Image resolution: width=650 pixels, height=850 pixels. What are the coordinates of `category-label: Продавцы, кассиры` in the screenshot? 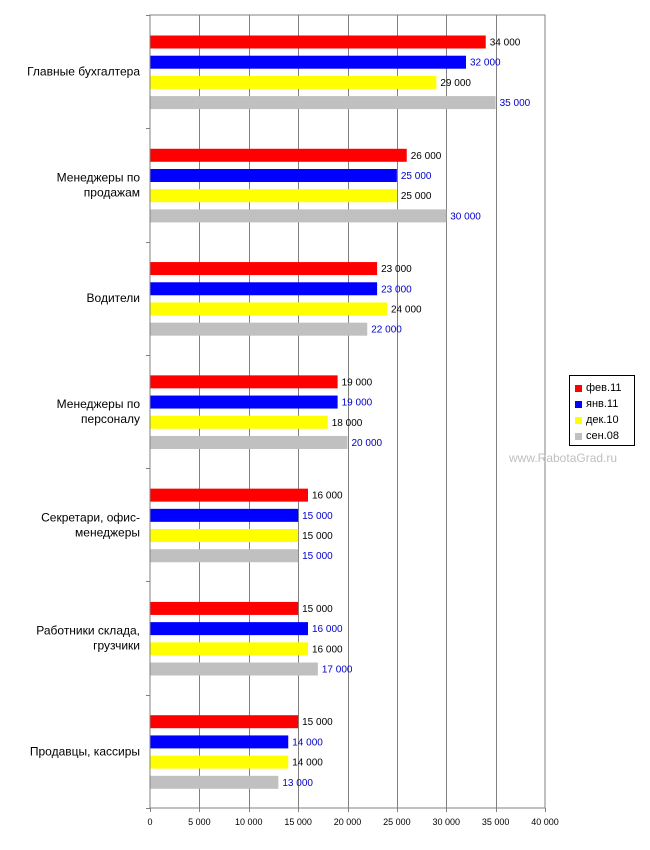 It's located at (85, 751).